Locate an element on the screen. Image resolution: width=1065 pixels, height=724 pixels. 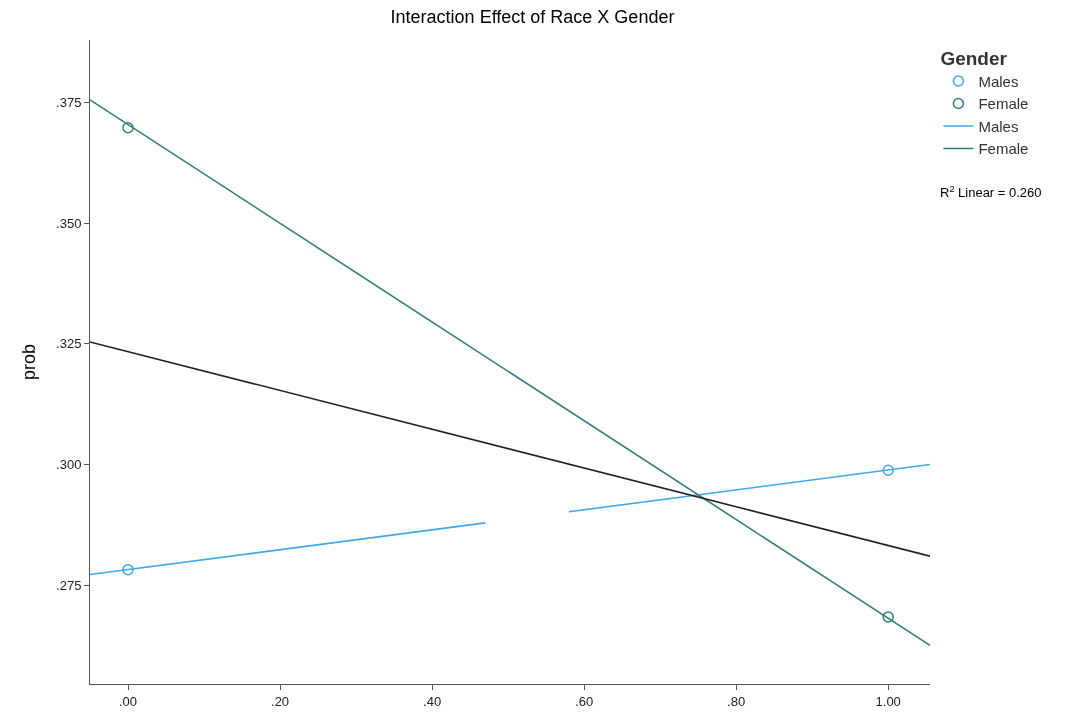
legend-title: Gender is located at coordinates (974, 58).